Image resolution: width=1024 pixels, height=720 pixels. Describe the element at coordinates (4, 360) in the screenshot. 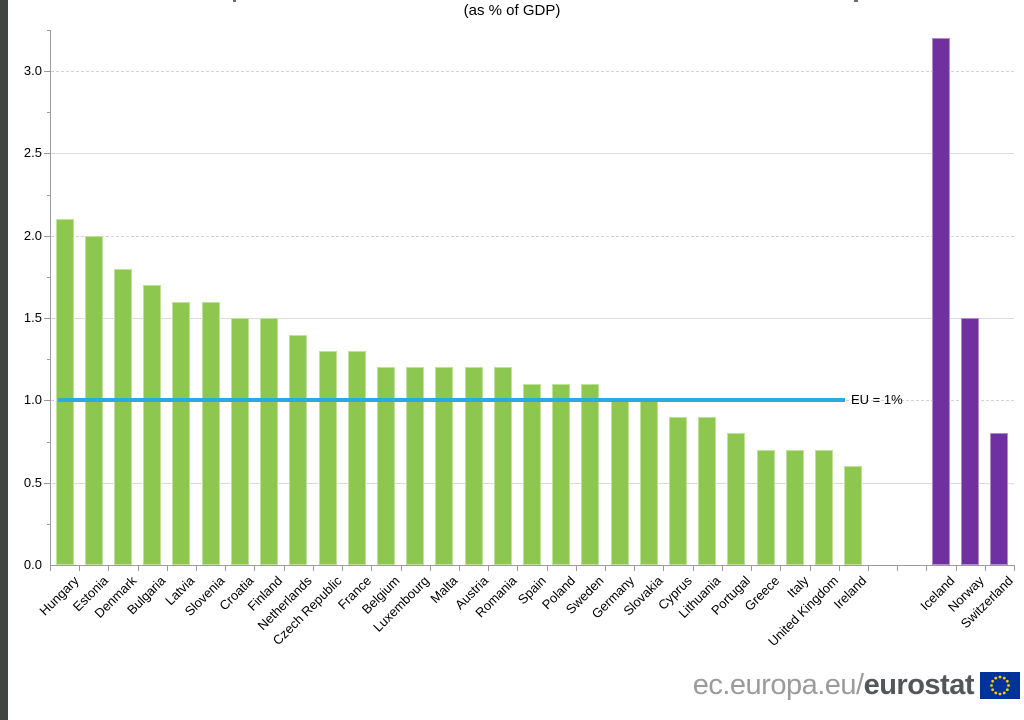

I see `window-edge-strip` at that location.